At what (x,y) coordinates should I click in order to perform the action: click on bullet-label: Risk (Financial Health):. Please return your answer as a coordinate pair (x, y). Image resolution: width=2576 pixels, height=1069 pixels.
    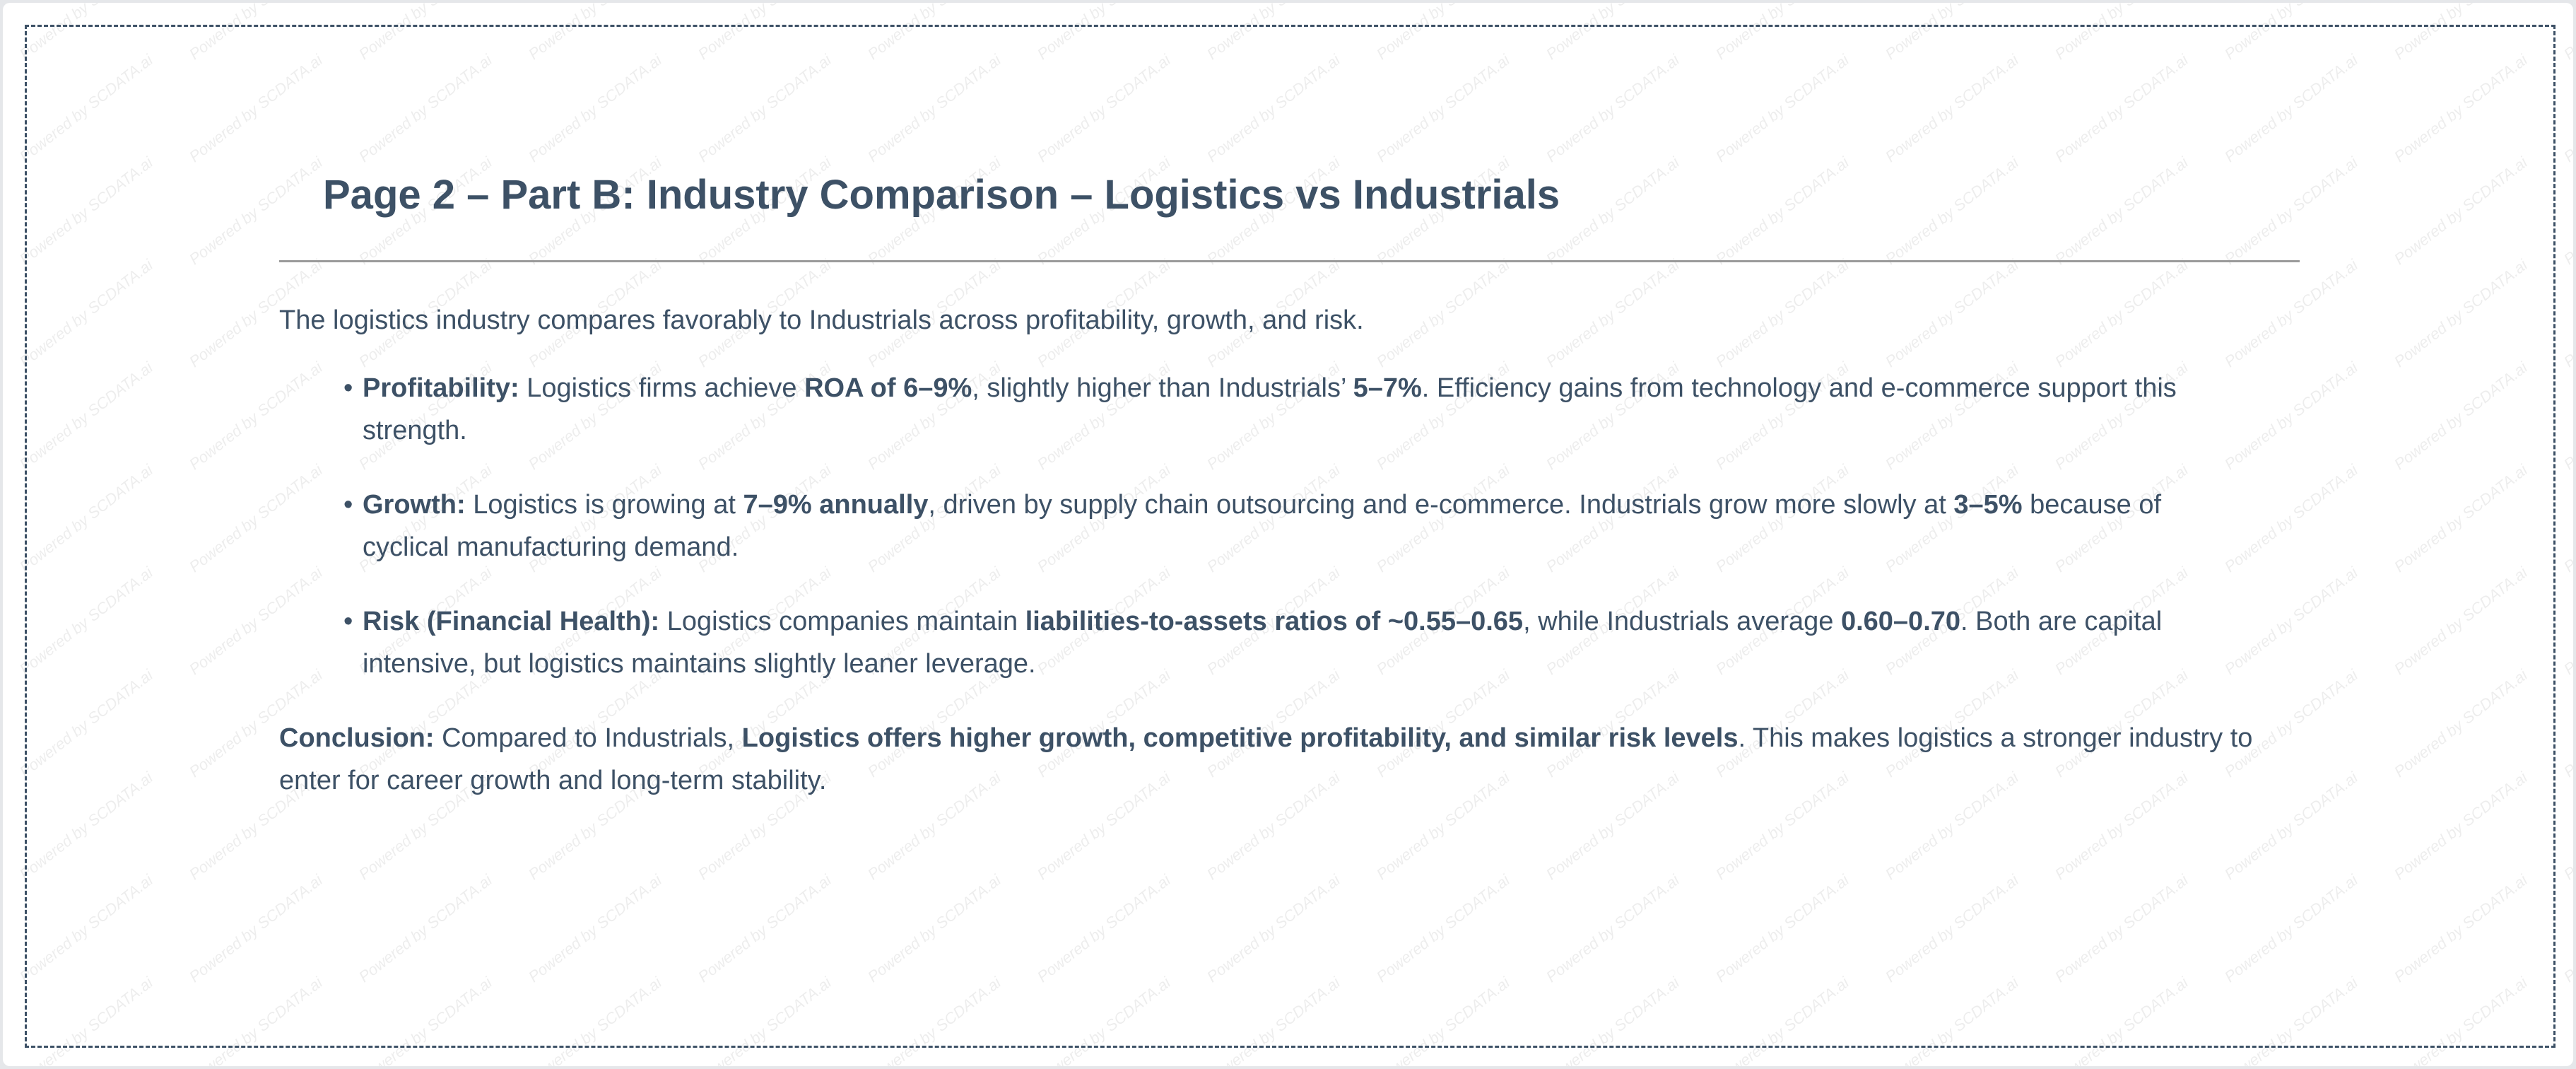
    Looking at the image, I should click on (511, 621).